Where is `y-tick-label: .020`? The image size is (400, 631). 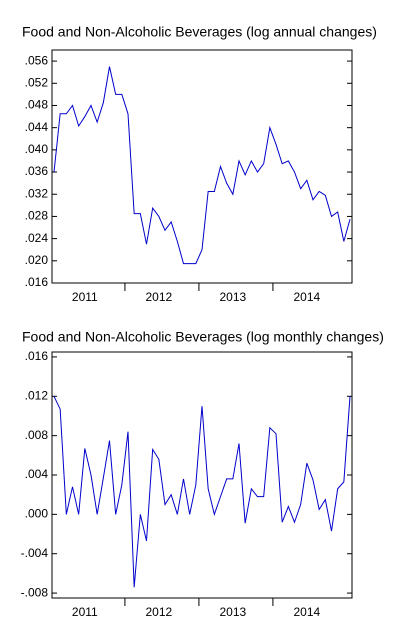 y-tick-label: .020 is located at coordinates (37, 260).